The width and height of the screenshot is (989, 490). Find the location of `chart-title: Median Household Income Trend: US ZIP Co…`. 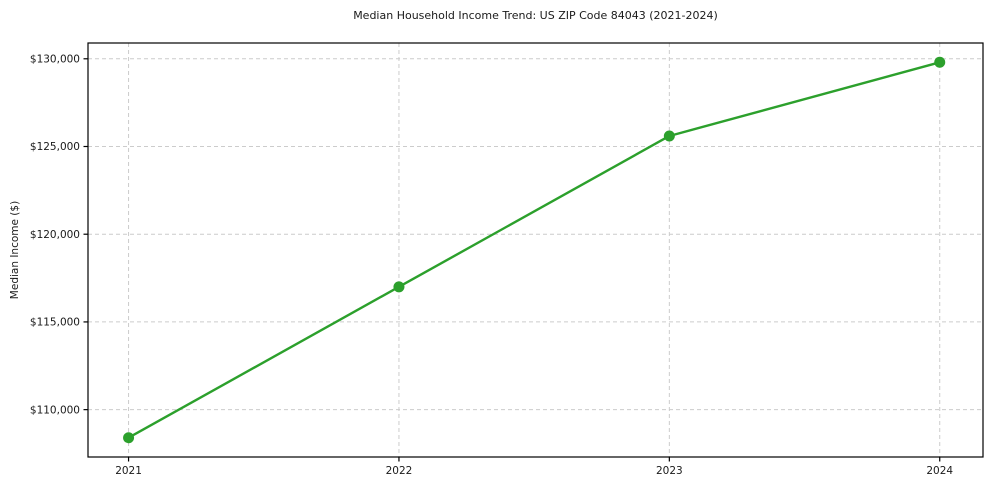

chart-title: Median Household Income Trend: US ZIP Co… is located at coordinates (535, 15).